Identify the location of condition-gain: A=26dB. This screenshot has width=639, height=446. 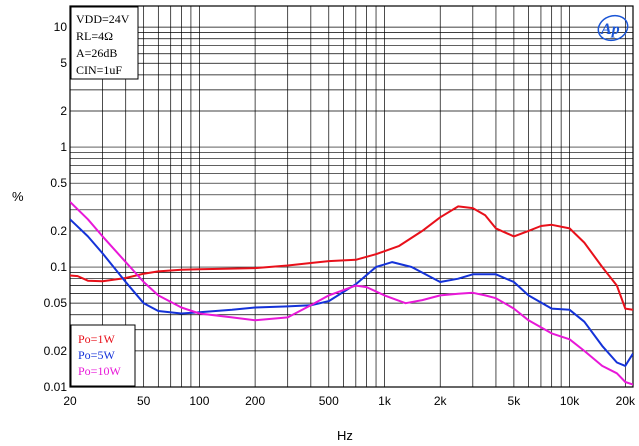
(96, 53).